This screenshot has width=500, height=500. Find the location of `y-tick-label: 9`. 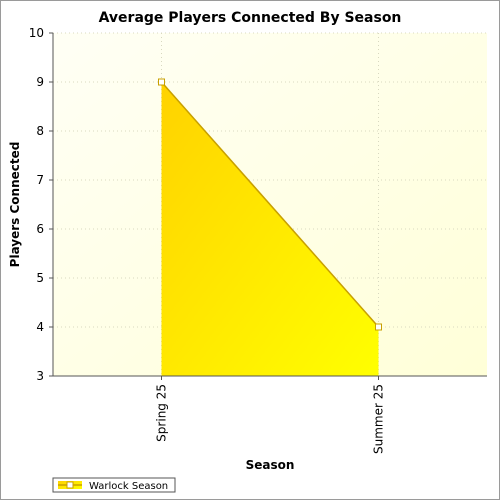

y-tick-label: 9 is located at coordinates (40, 82).